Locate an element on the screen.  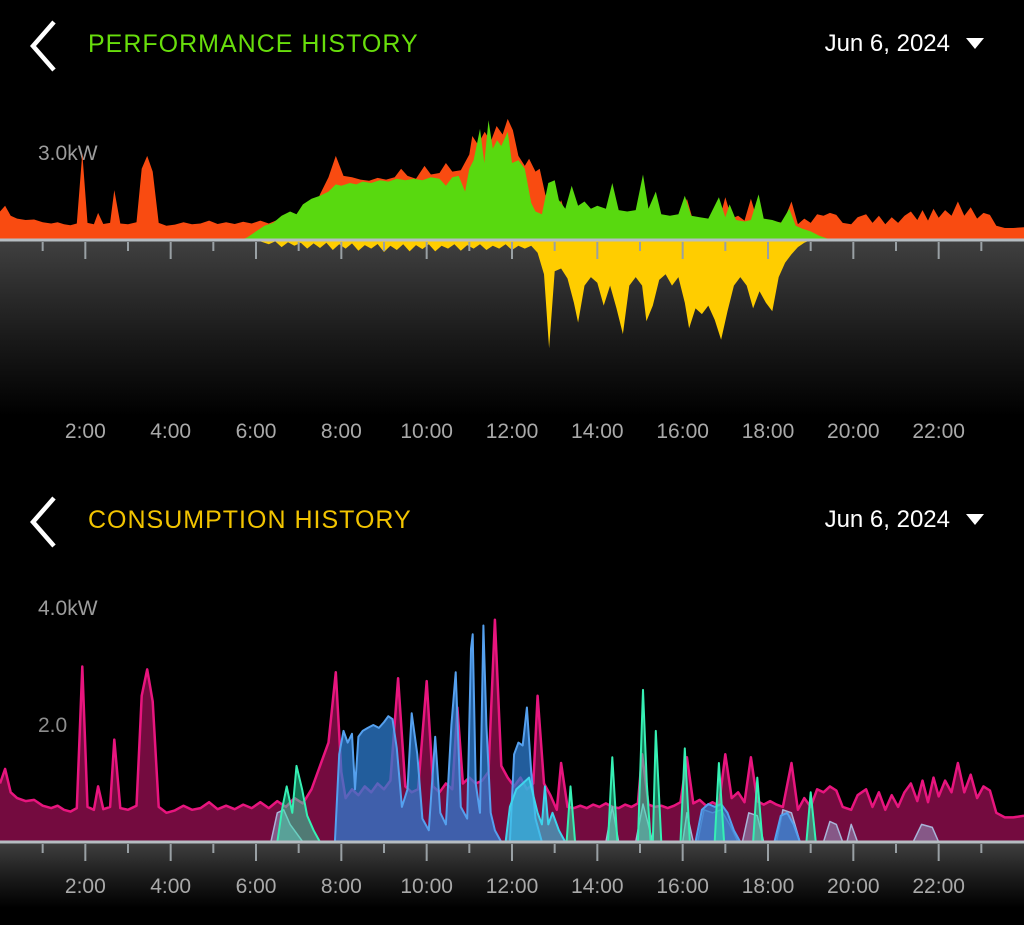
series-export is located at coordinates (531, 294).